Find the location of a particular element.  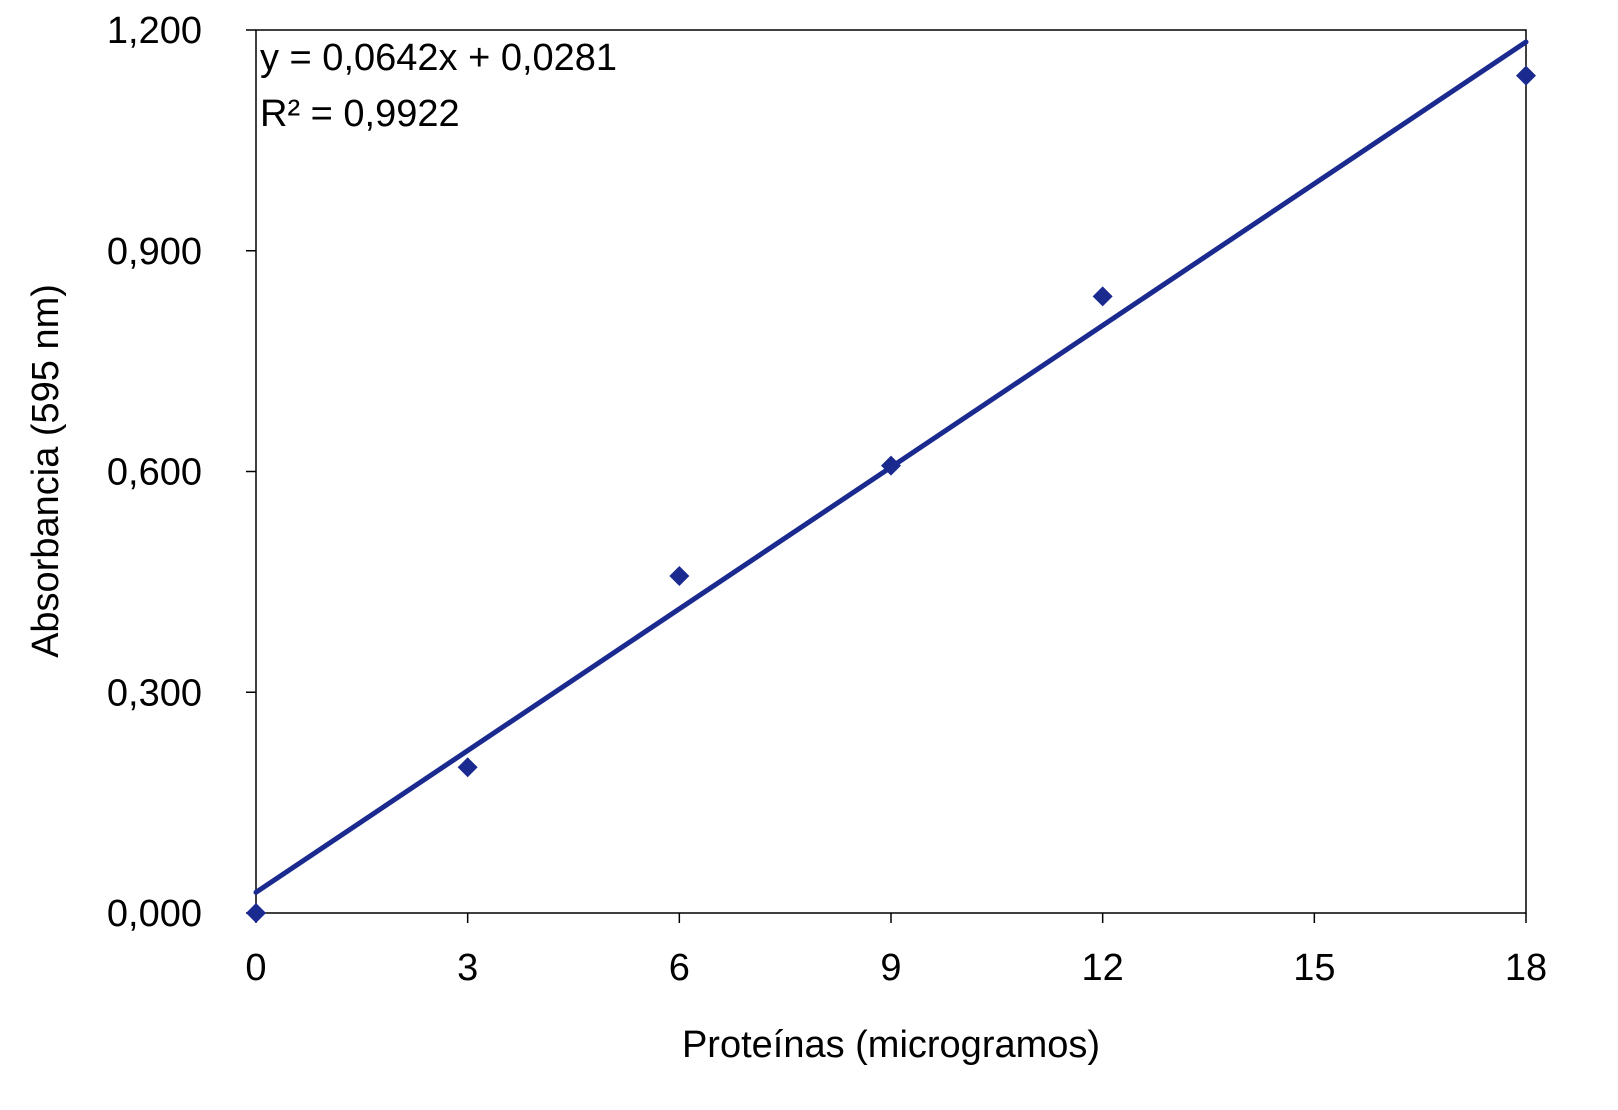

x-tick-label: 0 is located at coordinates (255, 968).